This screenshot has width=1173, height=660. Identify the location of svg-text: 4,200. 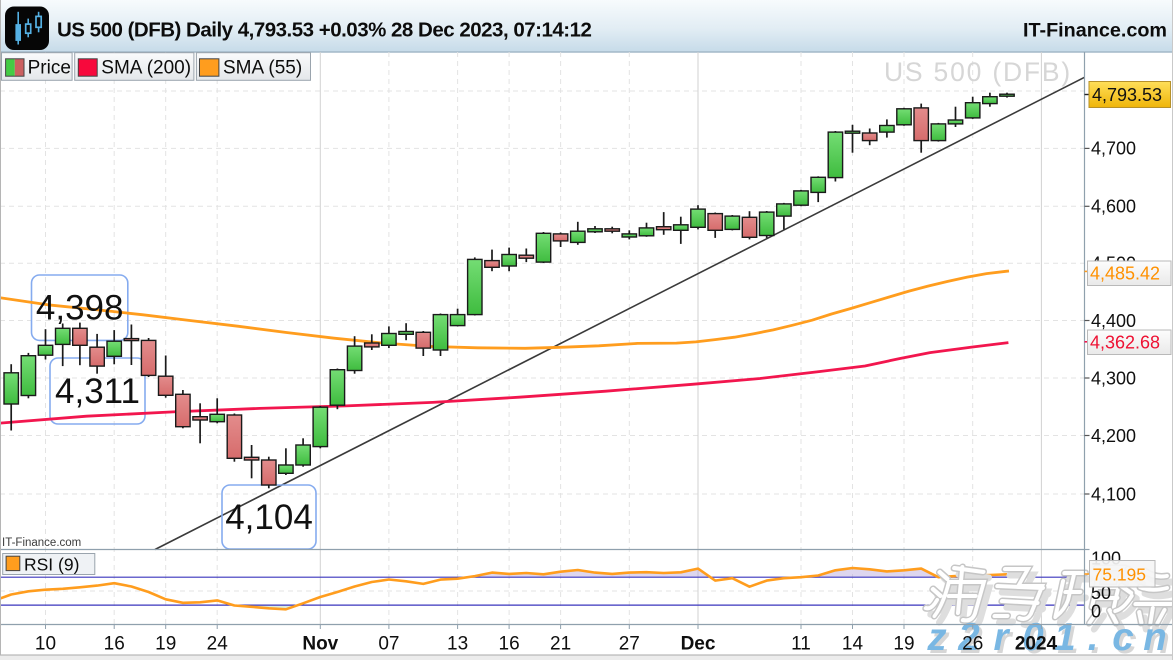
(1113, 436).